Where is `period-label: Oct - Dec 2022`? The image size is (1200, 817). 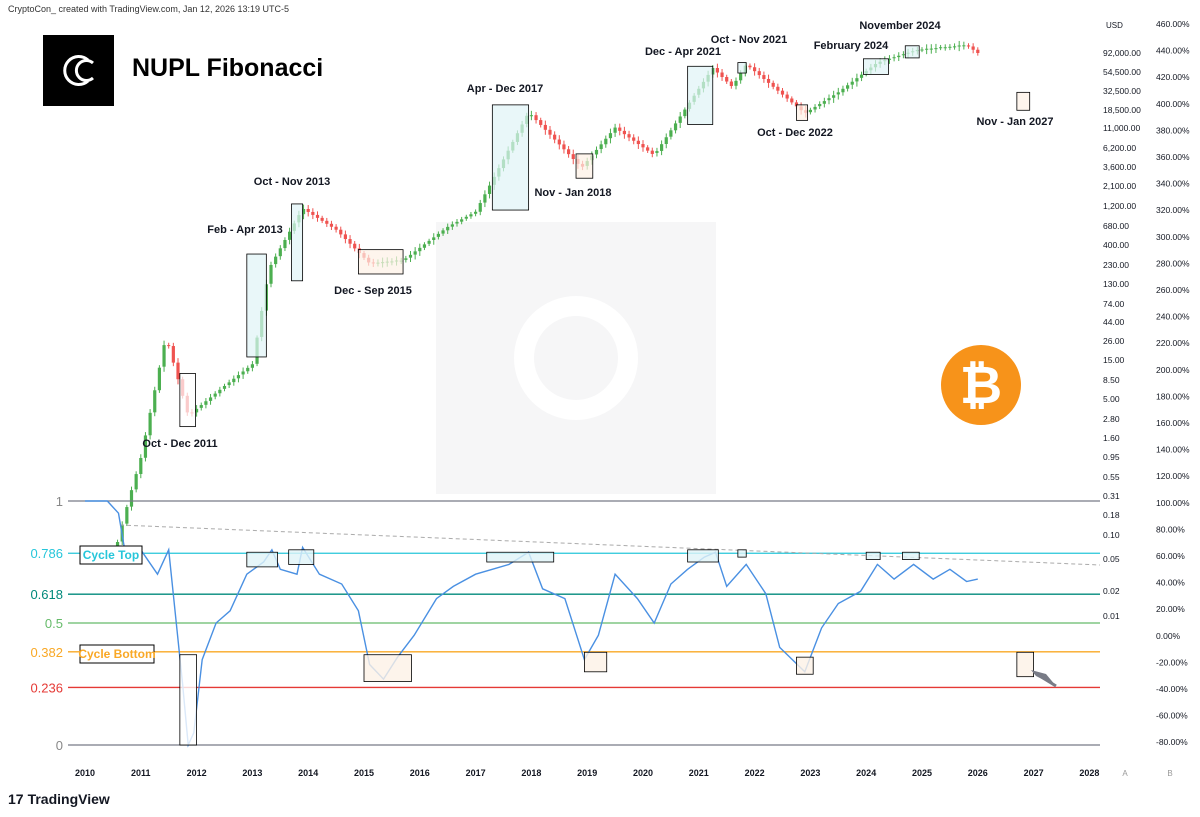 period-label: Oct - Dec 2022 is located at coordinates (795, 133).